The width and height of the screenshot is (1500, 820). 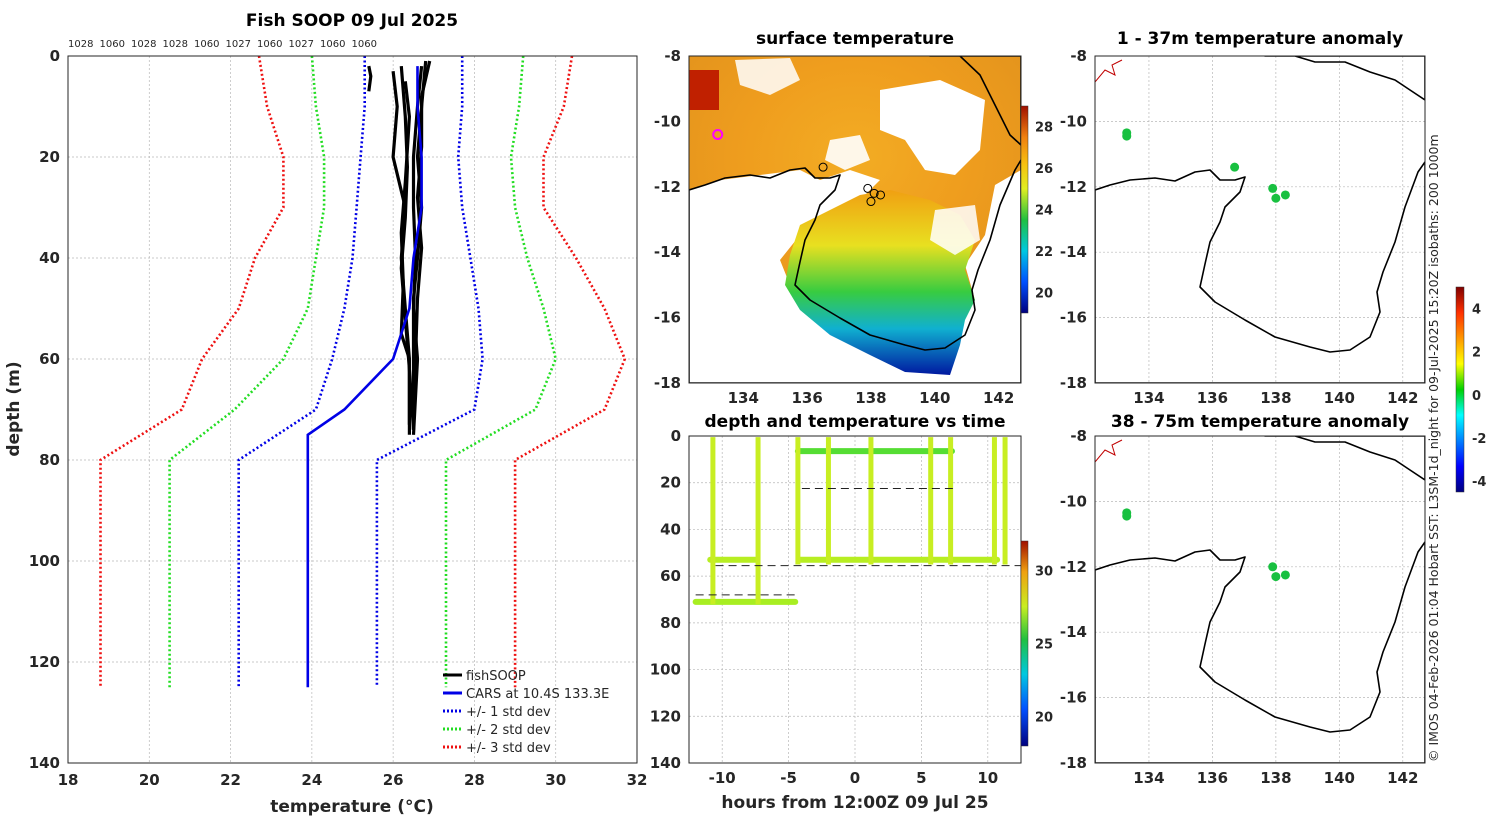 I want to click on profile-title: Fish SOOP 09 Jul 2025, so click(x=352, y=21).